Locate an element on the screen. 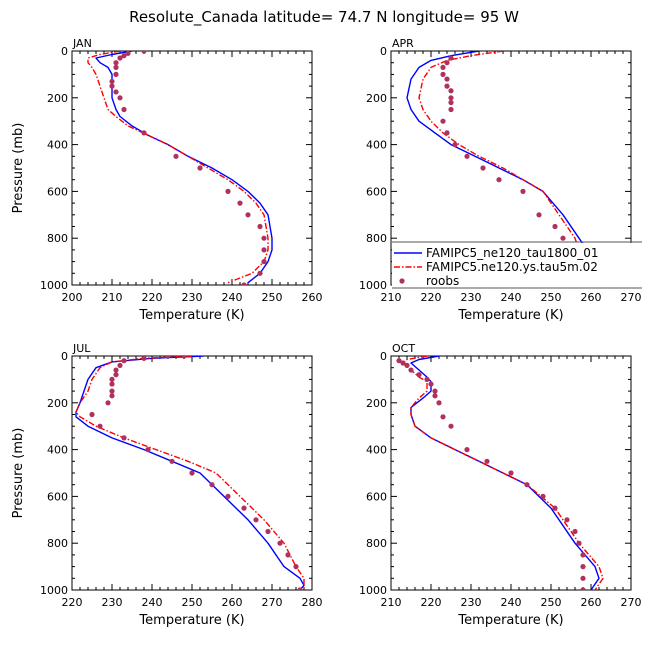 Image resolution: width=648 pixels, height=649 pixels. plot-frame is located at coordinates (192, 168).